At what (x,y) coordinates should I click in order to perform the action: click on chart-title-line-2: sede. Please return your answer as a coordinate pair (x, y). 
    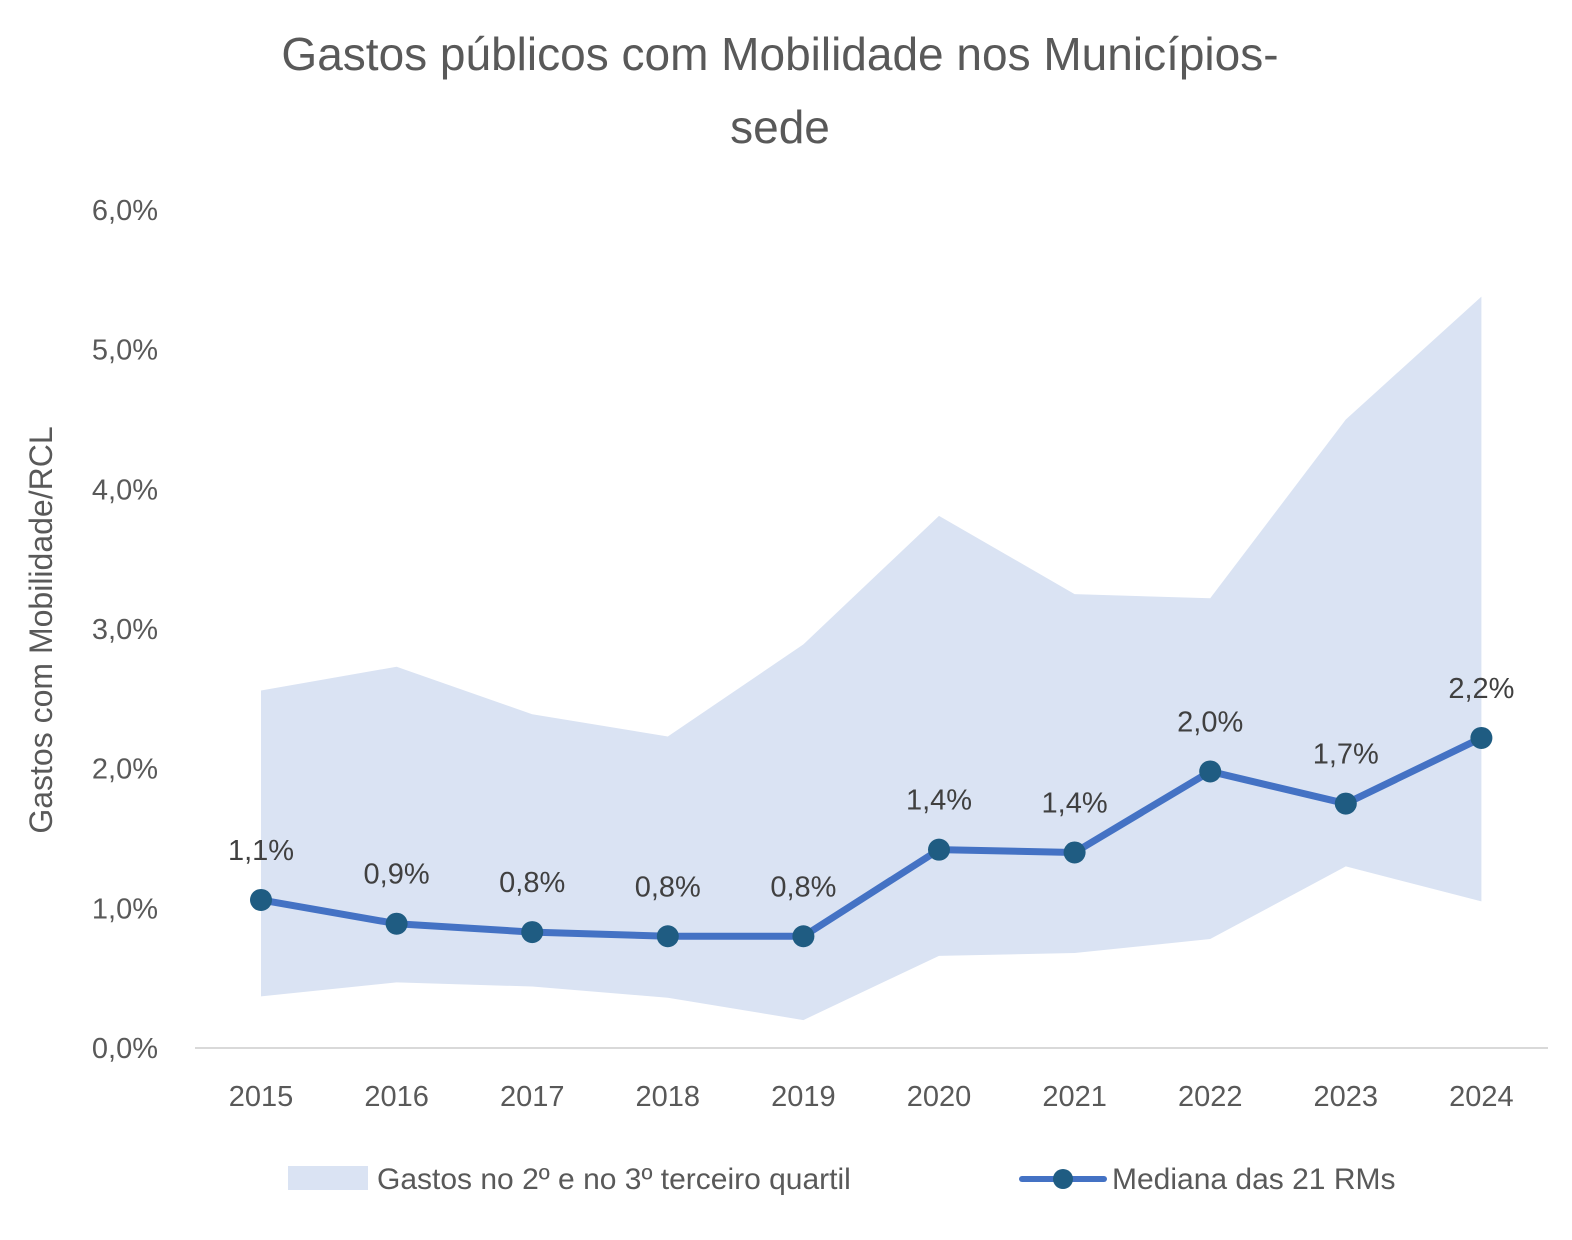
    Looking at the image, I should click on (780, 127).